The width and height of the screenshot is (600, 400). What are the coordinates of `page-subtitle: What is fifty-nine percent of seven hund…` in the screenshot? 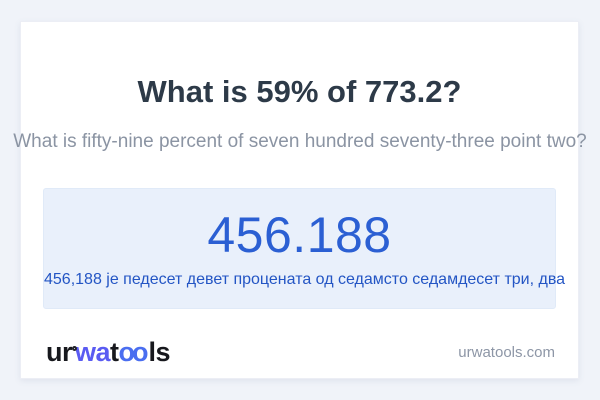 It's located at (300, 141).